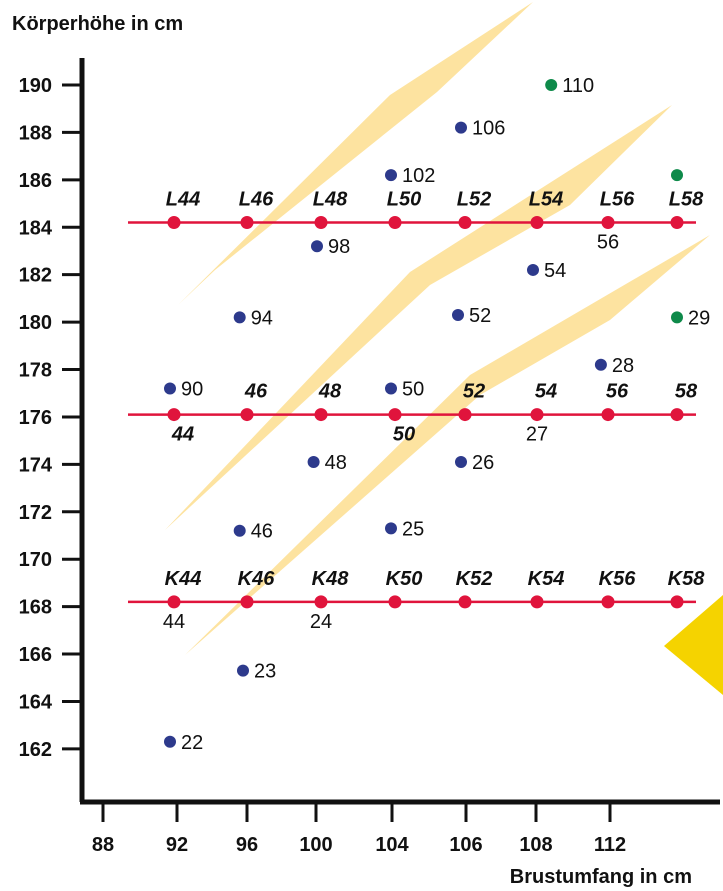 The image size is (723, 891). Describe the element at coordinates (256, 392) in the screenshot. I see `size-label: 46` at that location.